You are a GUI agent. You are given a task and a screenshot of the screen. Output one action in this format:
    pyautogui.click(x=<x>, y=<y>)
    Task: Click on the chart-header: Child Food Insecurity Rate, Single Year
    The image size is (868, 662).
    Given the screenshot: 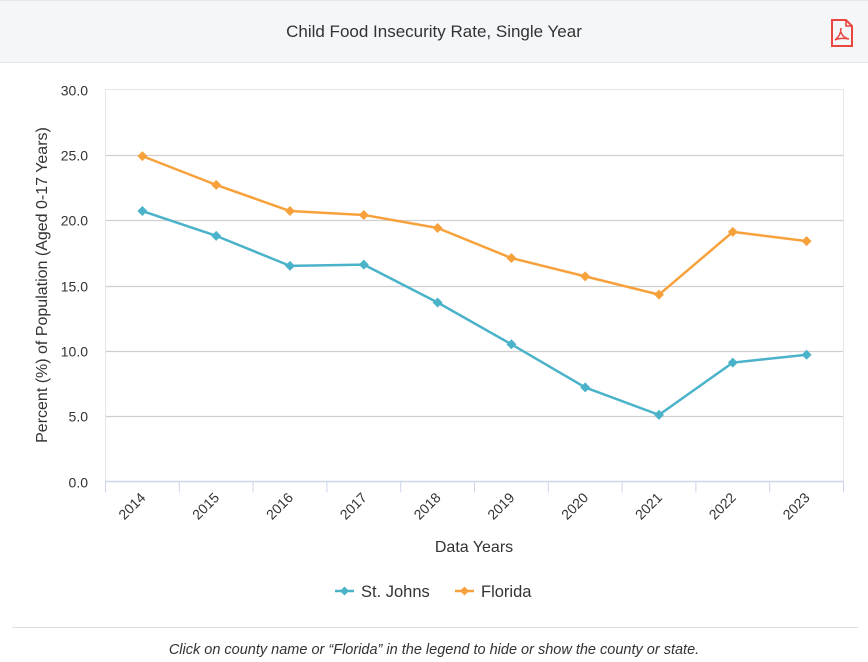 What is the action you would take?
    pyautogui.click(x=434, y=31)
    